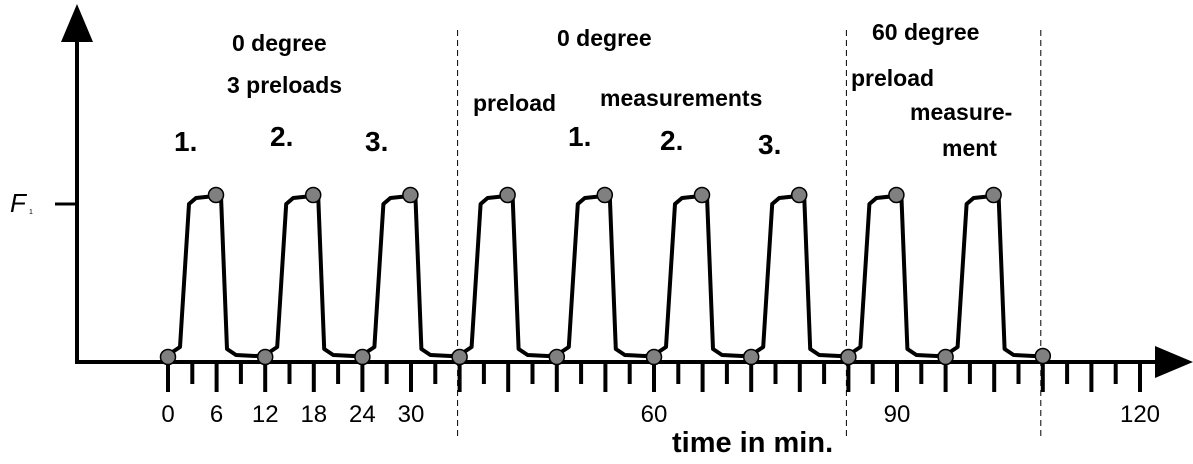 Image resolution: width=1193 pixels, height=464 pixels. I want to click on phase2-heading: 0 degree, so click(604, 38).